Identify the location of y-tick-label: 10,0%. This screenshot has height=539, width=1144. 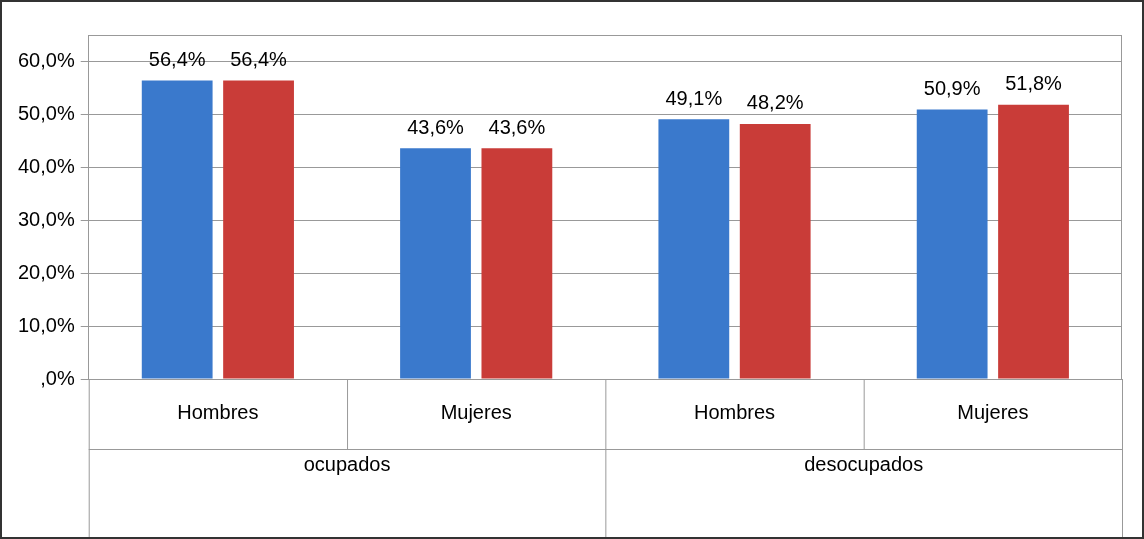
(46, 324).